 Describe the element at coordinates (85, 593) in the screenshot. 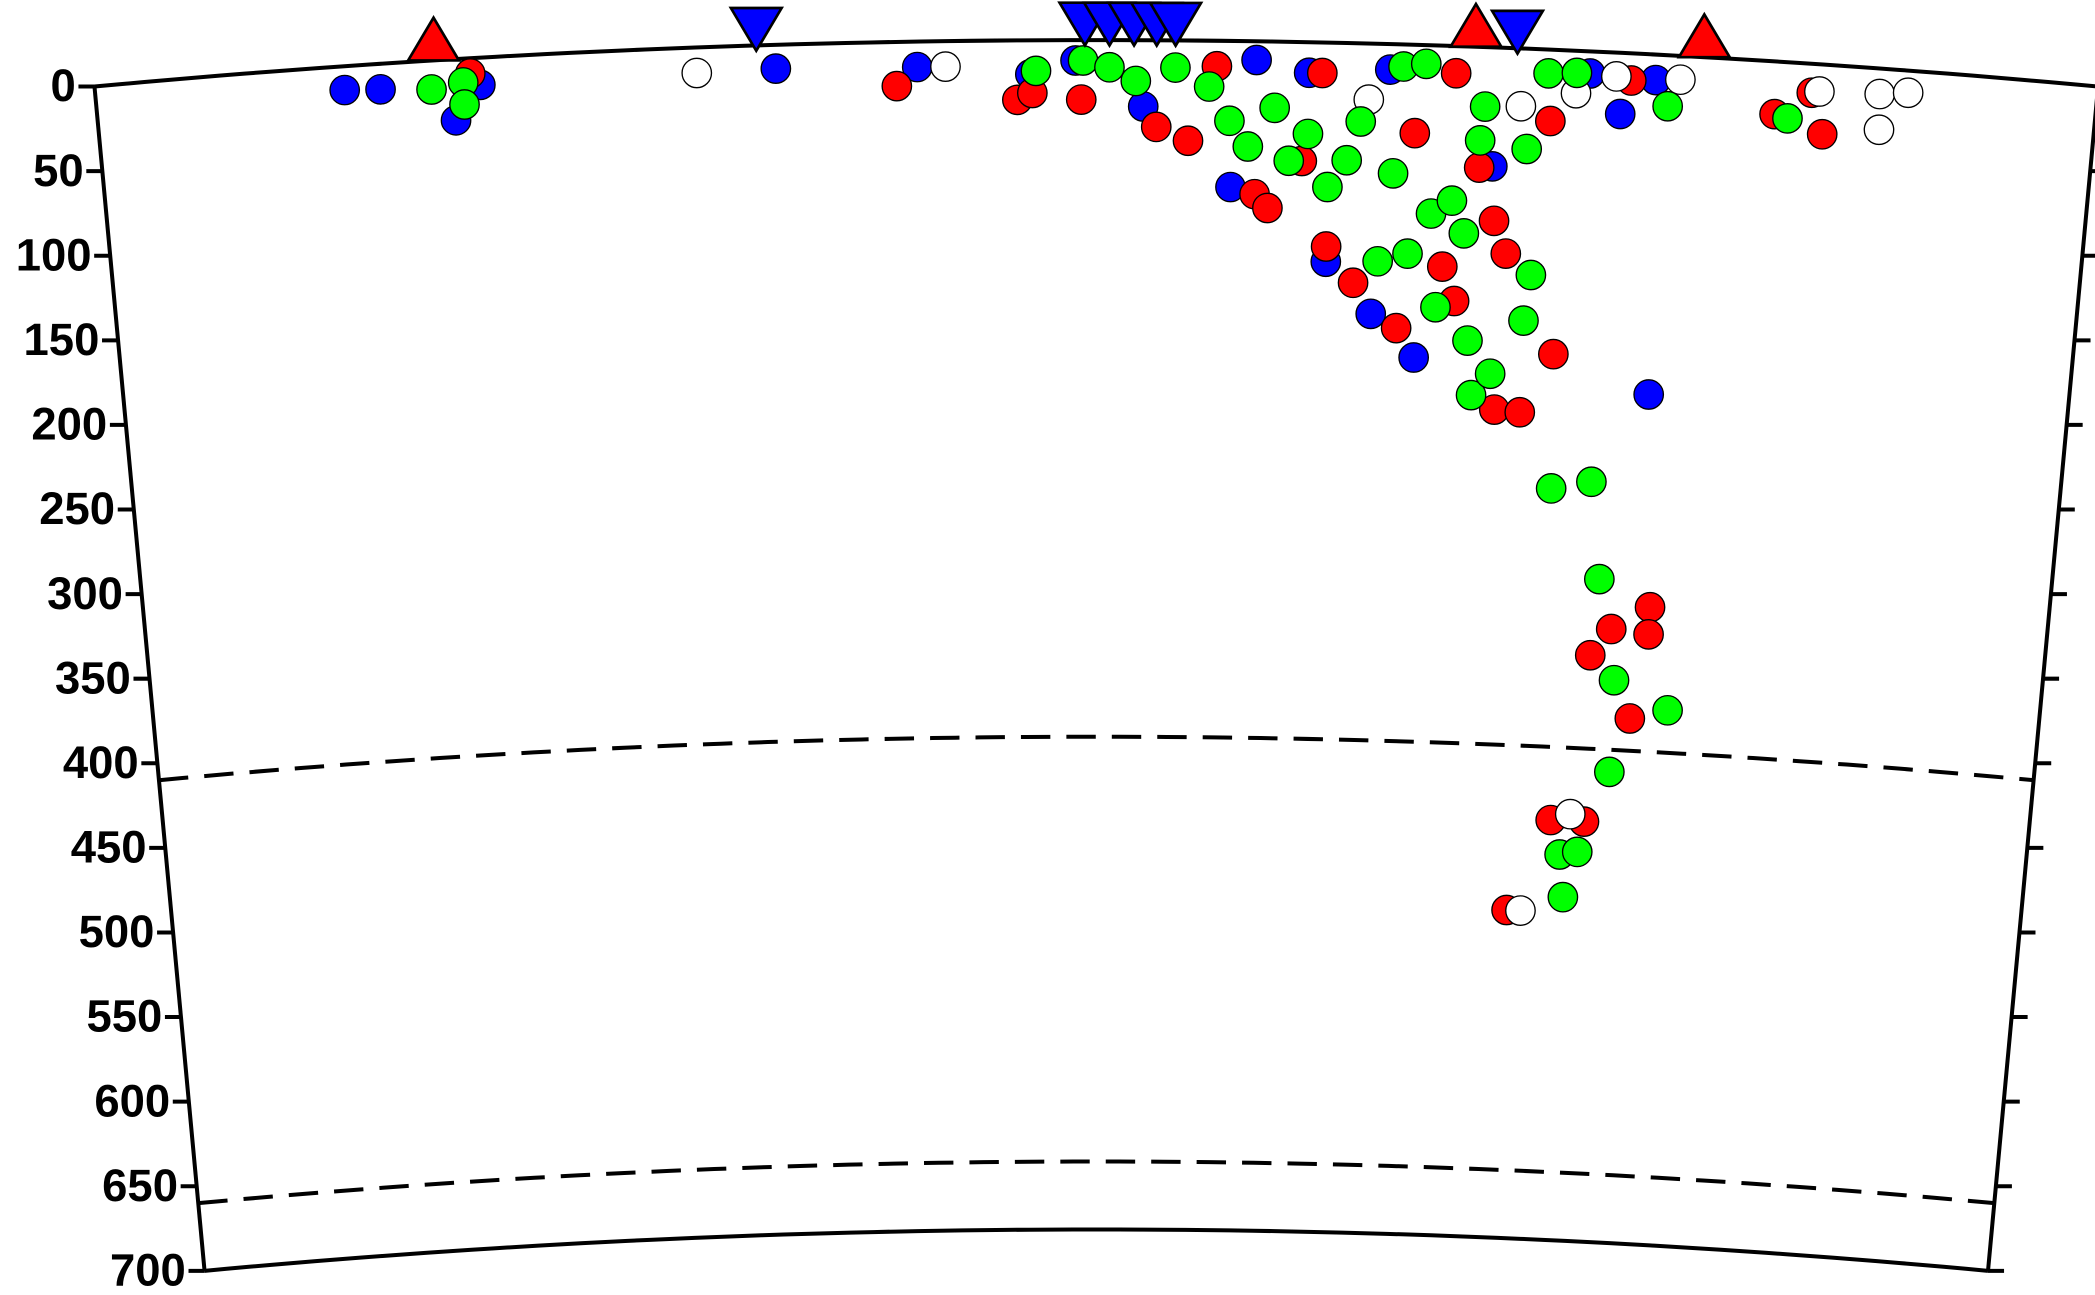

I see `y-tick-label: 300` at that location.